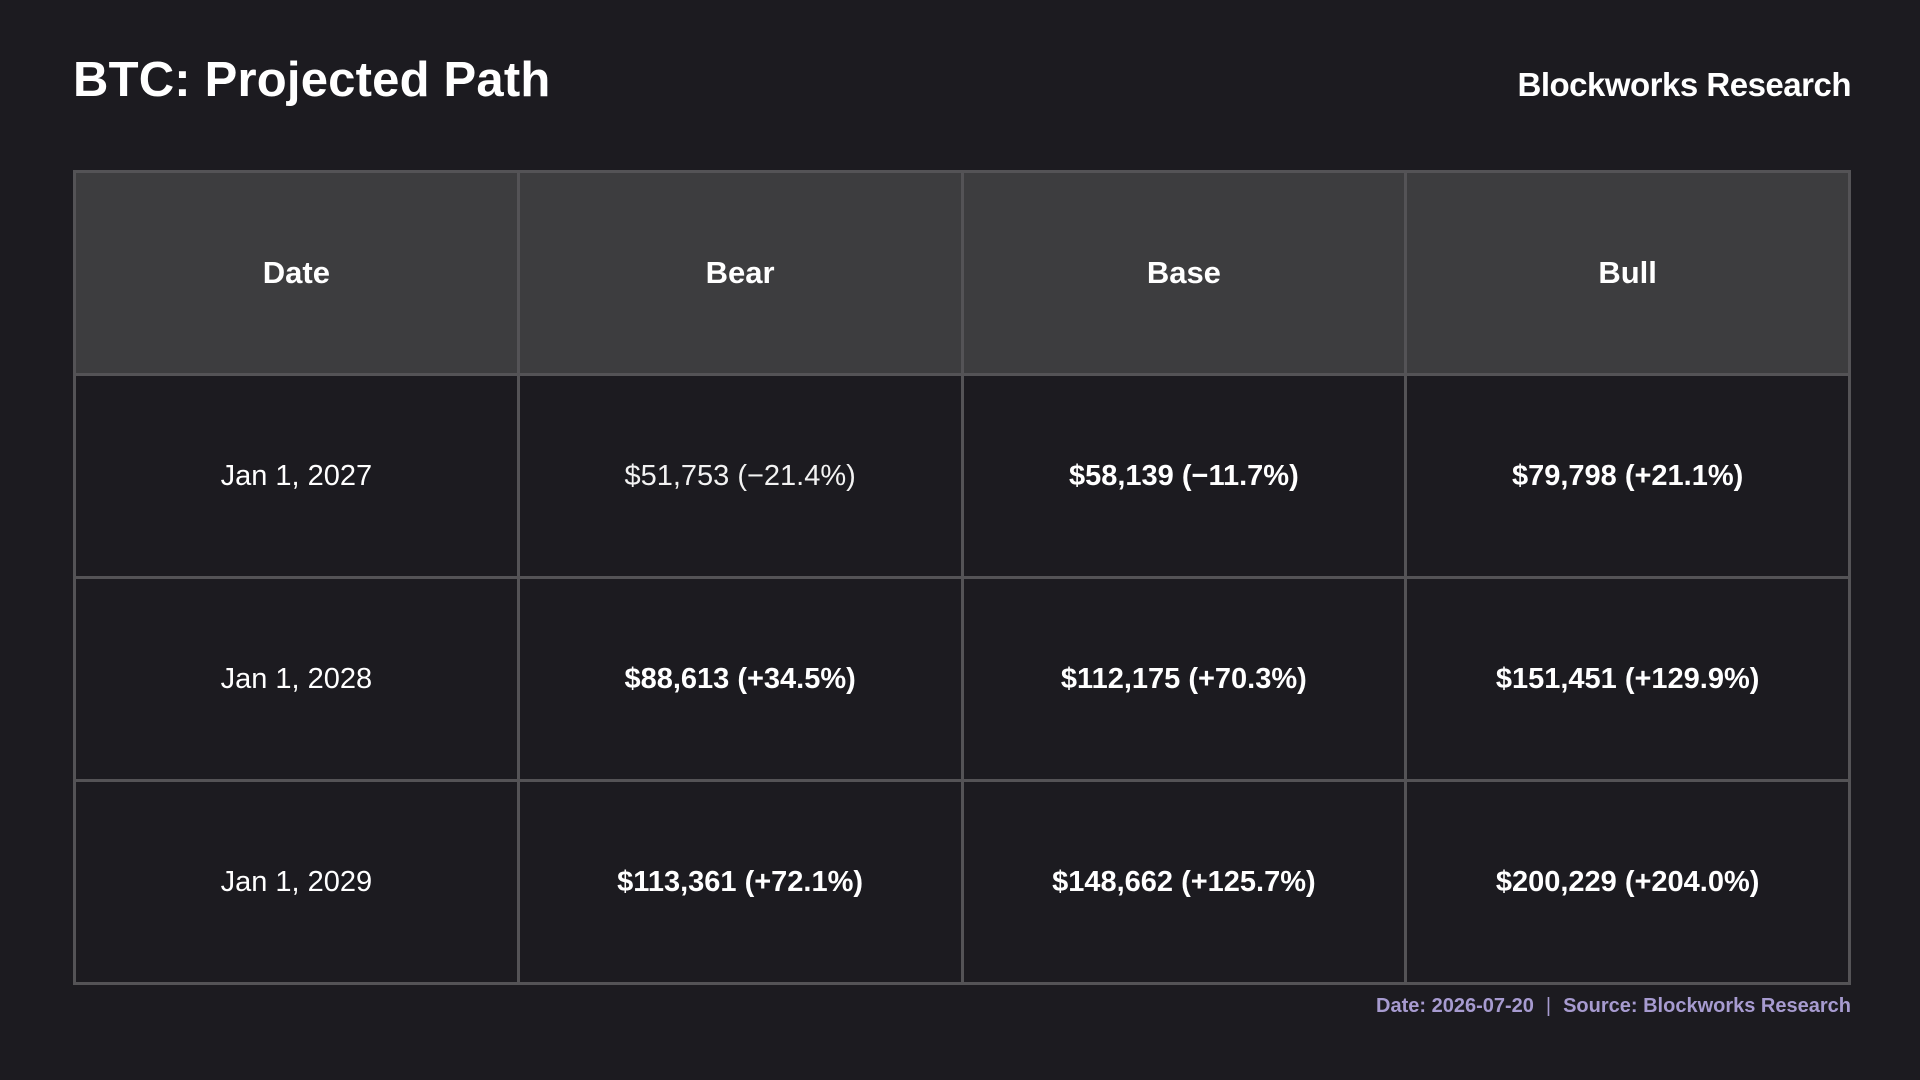  What do you see at coordinates (296, 679) in the screenshot?
I see `cell-date: Jan 1, 2028` at bounding box center [296, 679].